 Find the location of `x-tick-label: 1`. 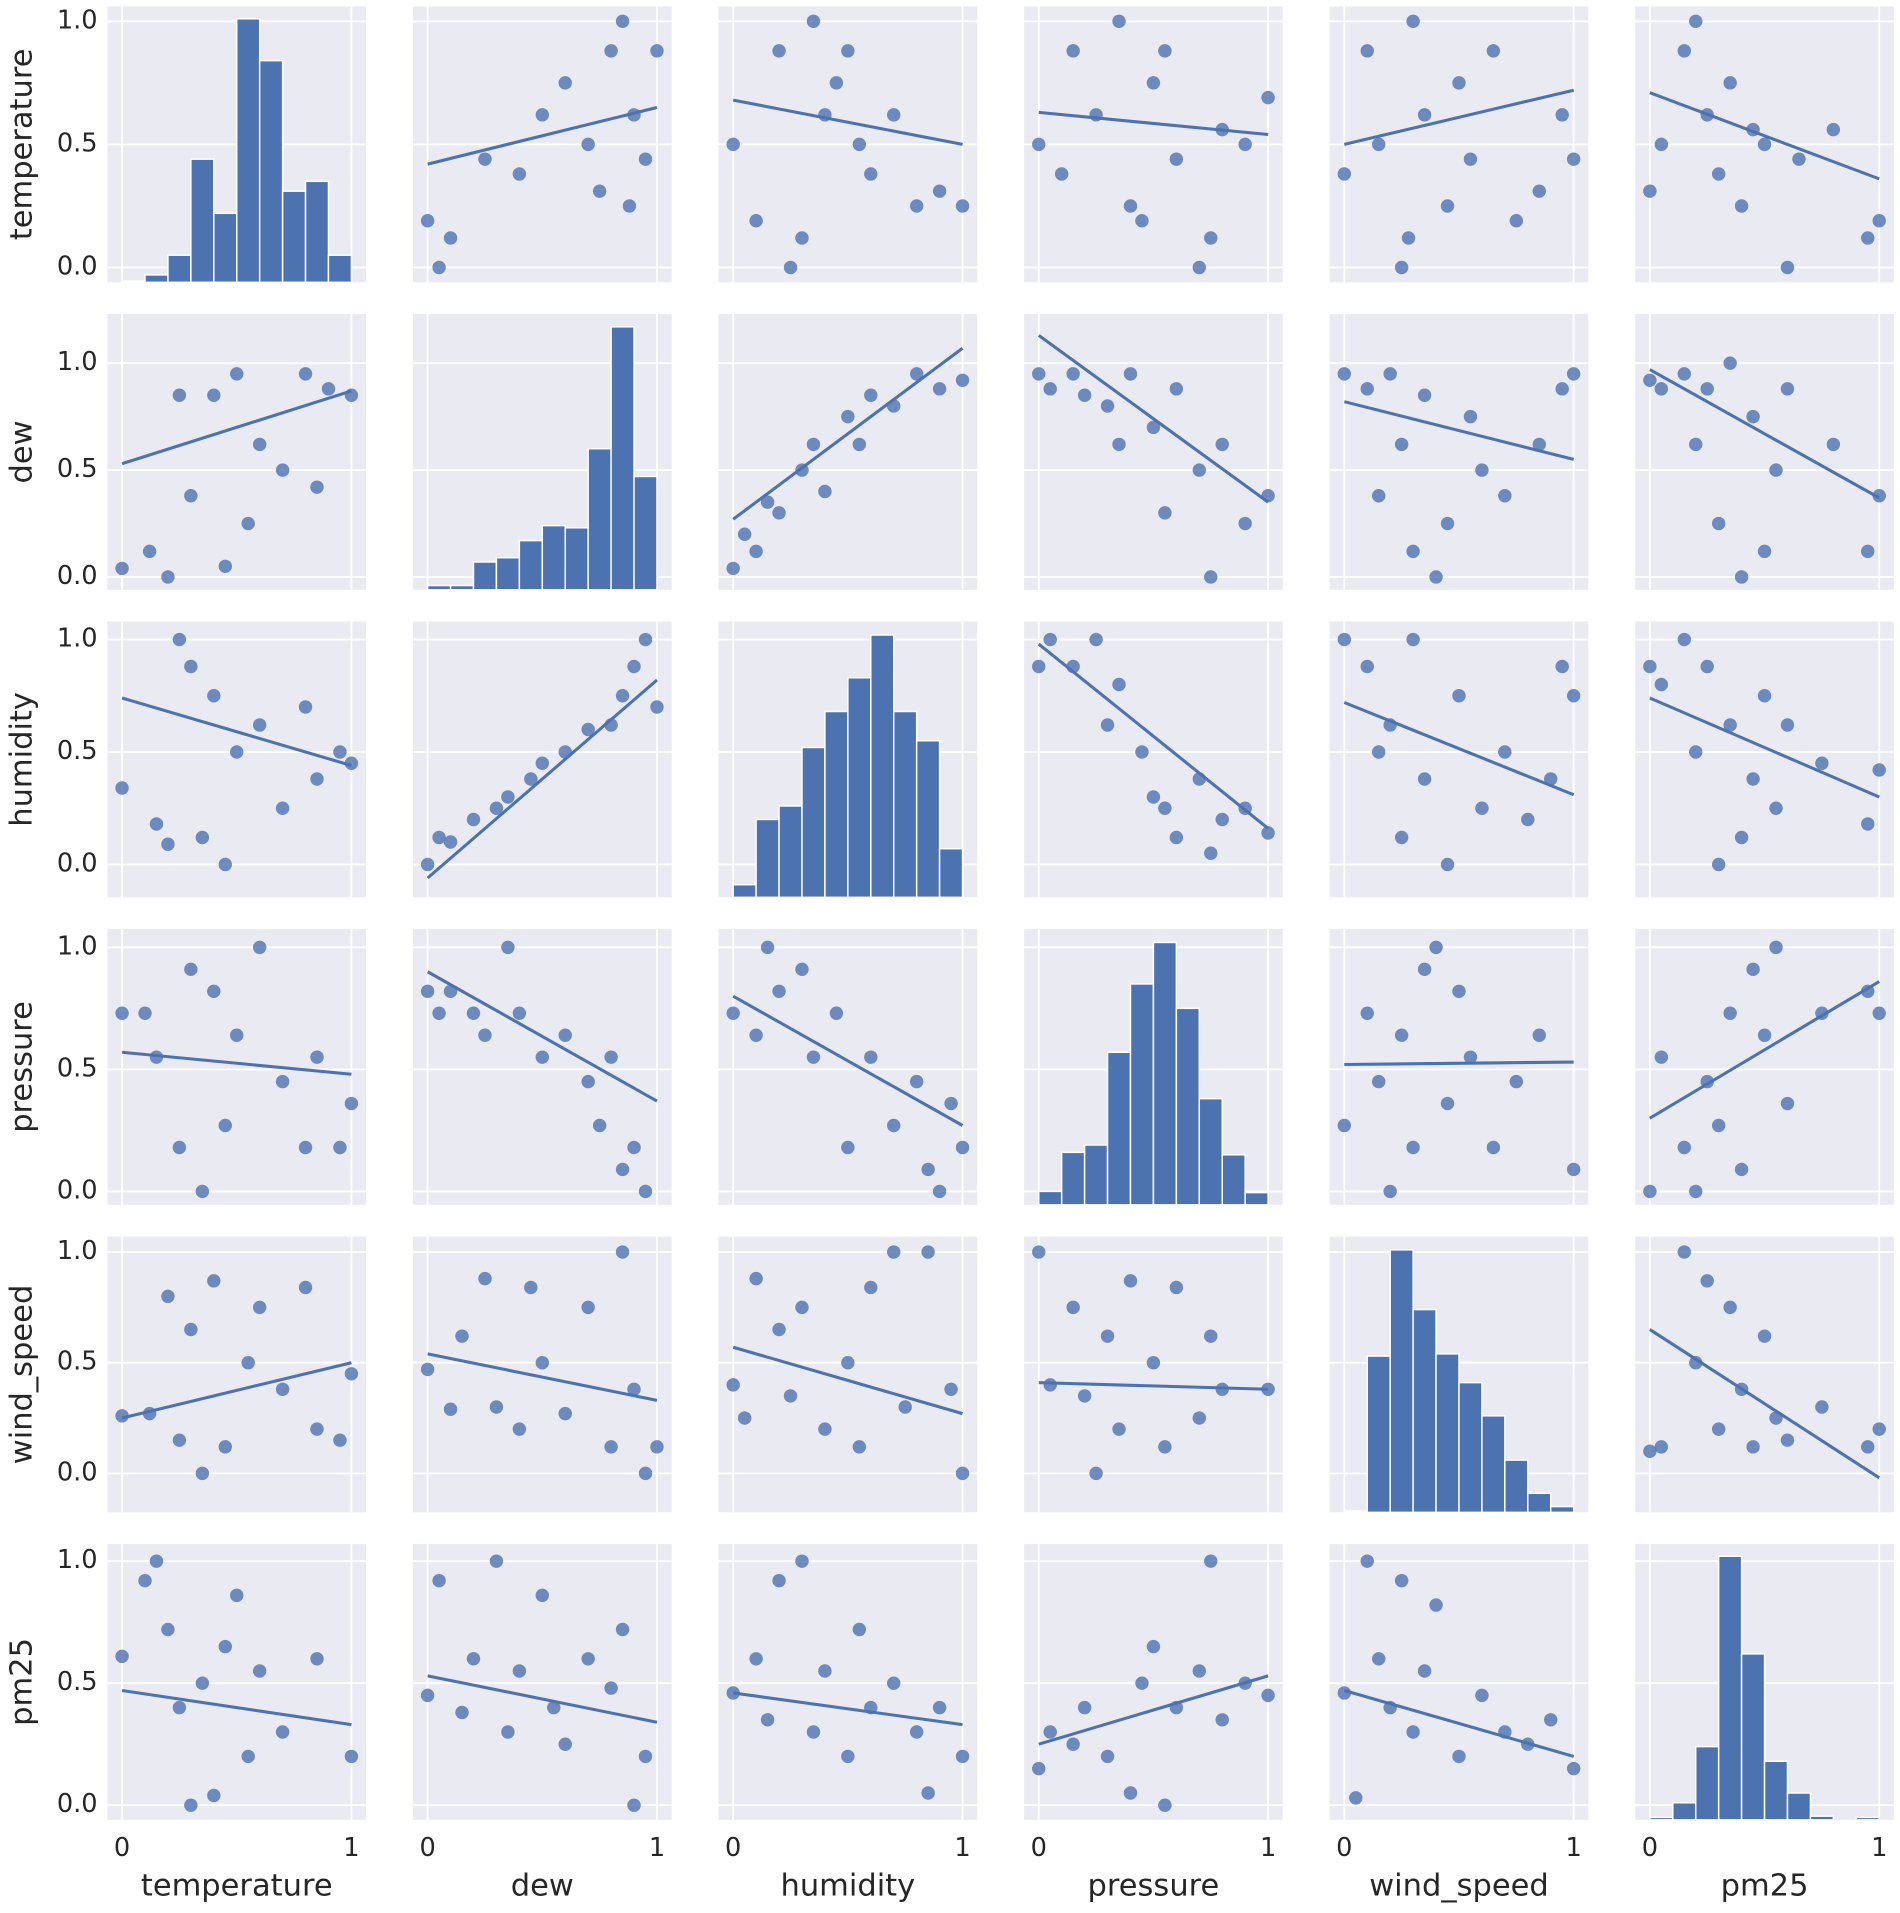

x-tick-label: 1 is located at coordinates (351, 1848).